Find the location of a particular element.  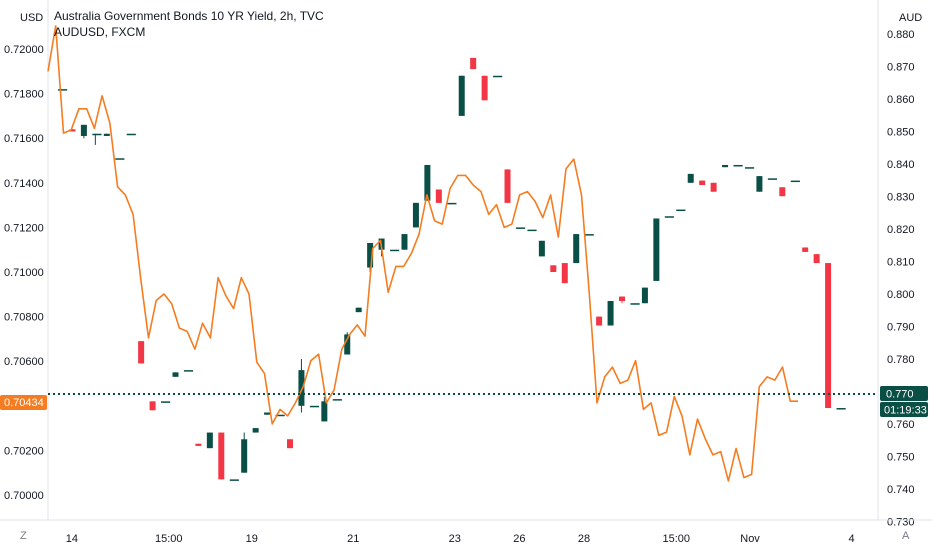

left-axis-currency: USD is located at coordinates (32, 18).